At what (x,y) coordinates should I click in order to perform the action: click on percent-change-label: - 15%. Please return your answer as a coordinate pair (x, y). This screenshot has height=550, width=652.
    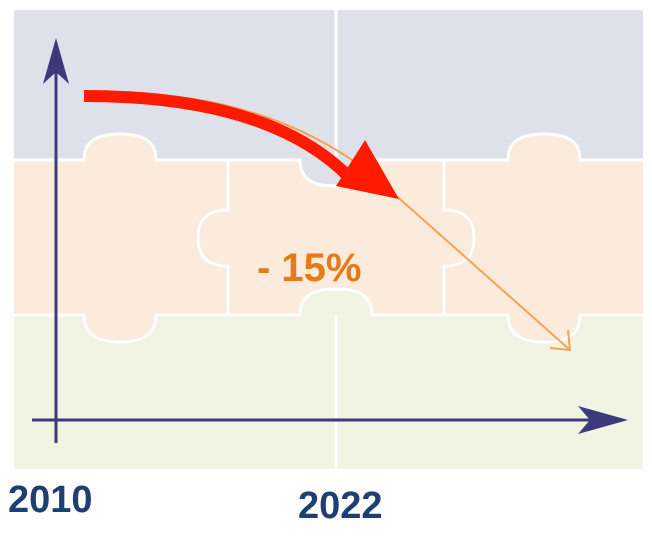
    Looking at the image, I should click on (309, 268).